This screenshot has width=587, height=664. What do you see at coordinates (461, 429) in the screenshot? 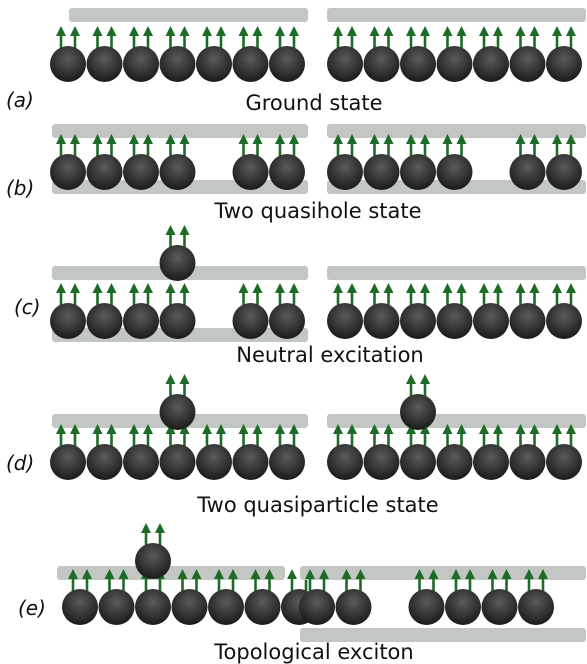
I see `panel-d-sub2-site-4-arrow-right-head` at bounding box center [461, 429].